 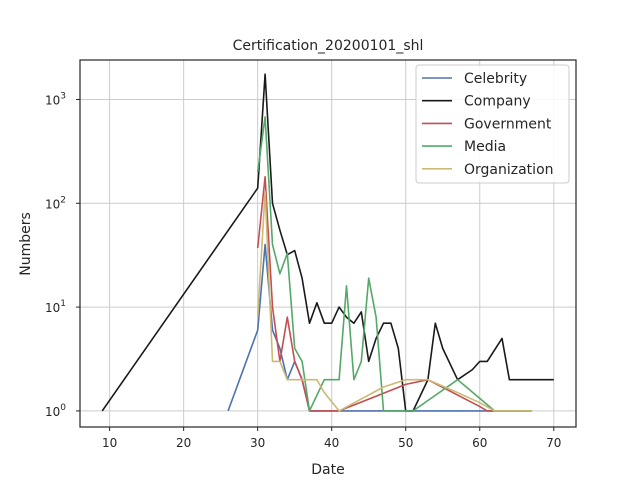 What do you see at coordinates (509, 170) in the screenshot?
I see `legend-label-organization: Organization` at bounding box center [509, 170].